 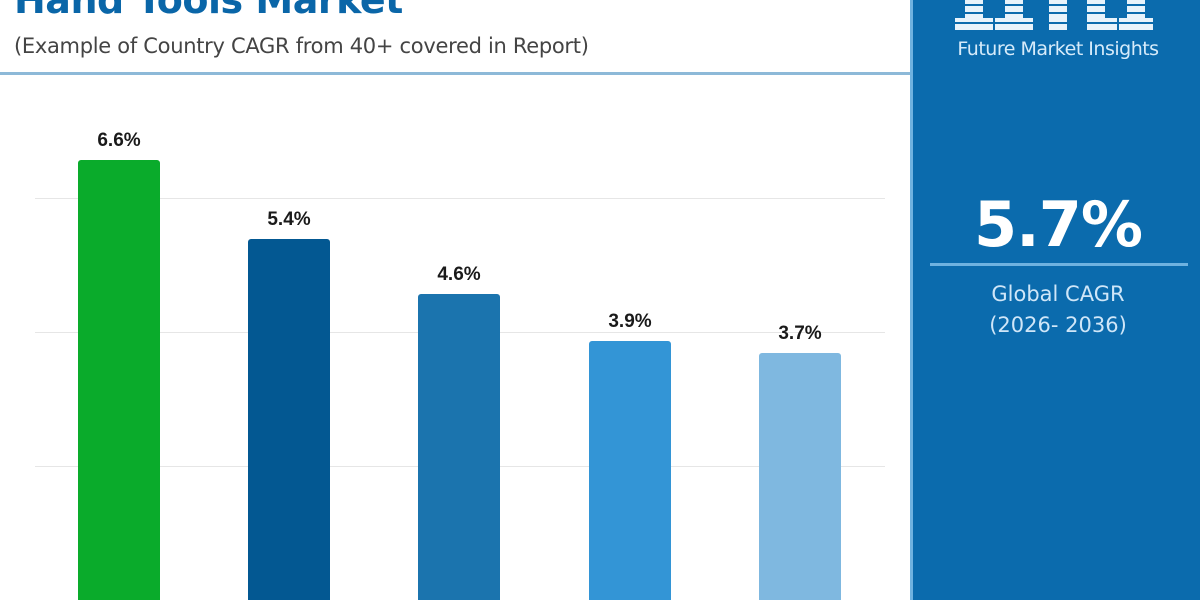 What do you see at coordinates (455, 73) in the screenshot?
I see `header-divider` at bounding box center [455, 73].